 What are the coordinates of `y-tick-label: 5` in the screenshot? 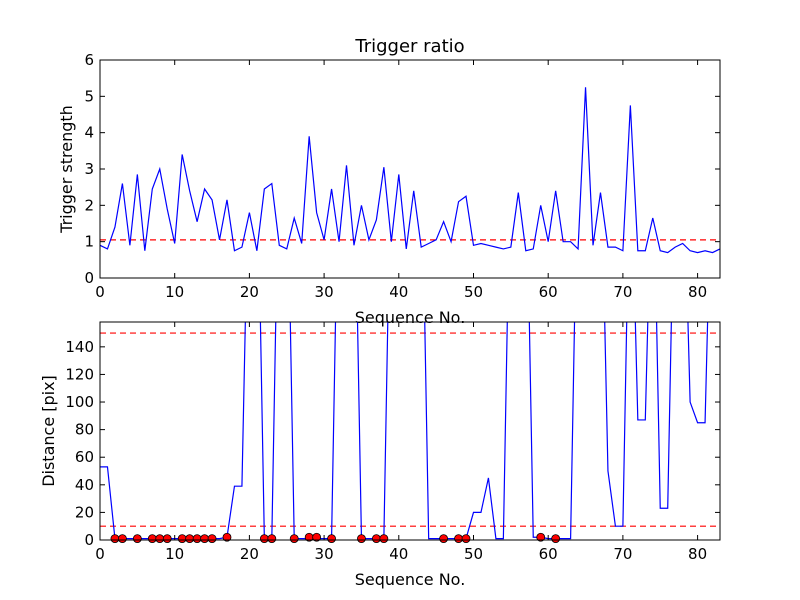 It's located at (89, 96).